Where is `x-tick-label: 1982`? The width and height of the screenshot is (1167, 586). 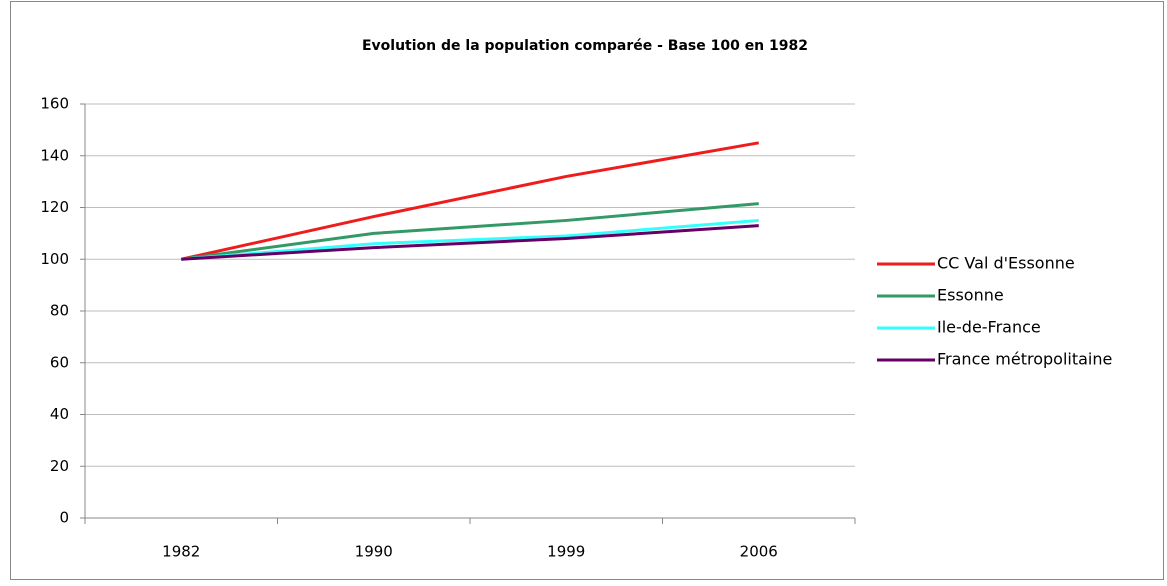
x-tick-label: 1982 is located at coordinates (181, 552).